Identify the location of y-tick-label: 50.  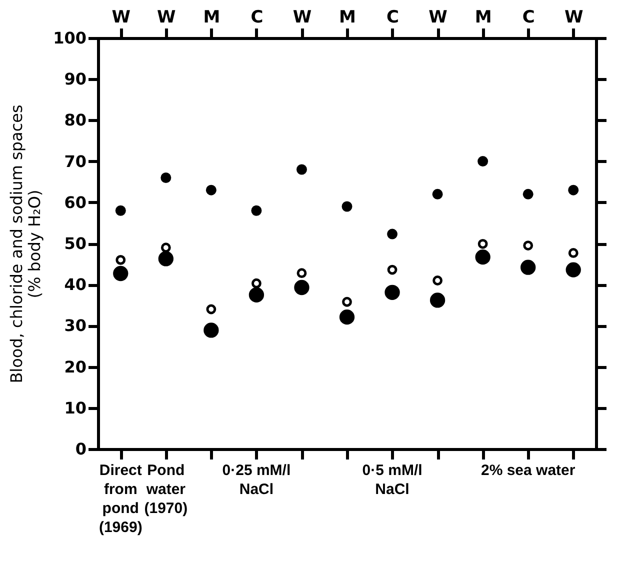
(75, 243).